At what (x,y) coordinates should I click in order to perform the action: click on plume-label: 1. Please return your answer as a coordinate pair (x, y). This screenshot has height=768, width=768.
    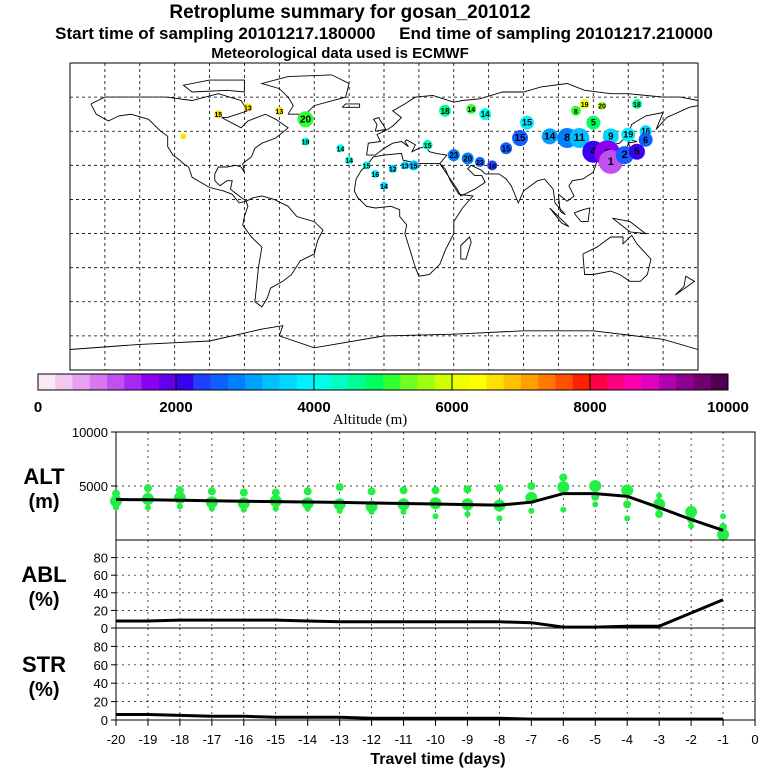
    Looking at the image, I should click on (611, 162).